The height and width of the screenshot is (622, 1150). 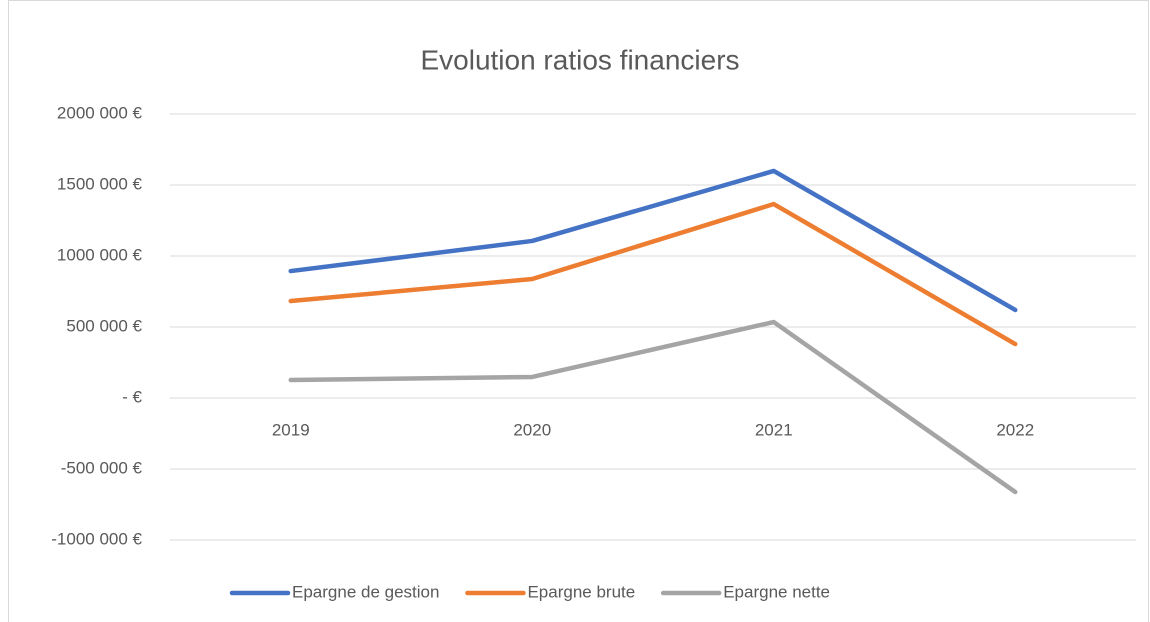 What do you see at coordinates (579, 59) in the screenshot?
I see `chart-title: Evolution ratios financiers` at bounding box center [579, 59].